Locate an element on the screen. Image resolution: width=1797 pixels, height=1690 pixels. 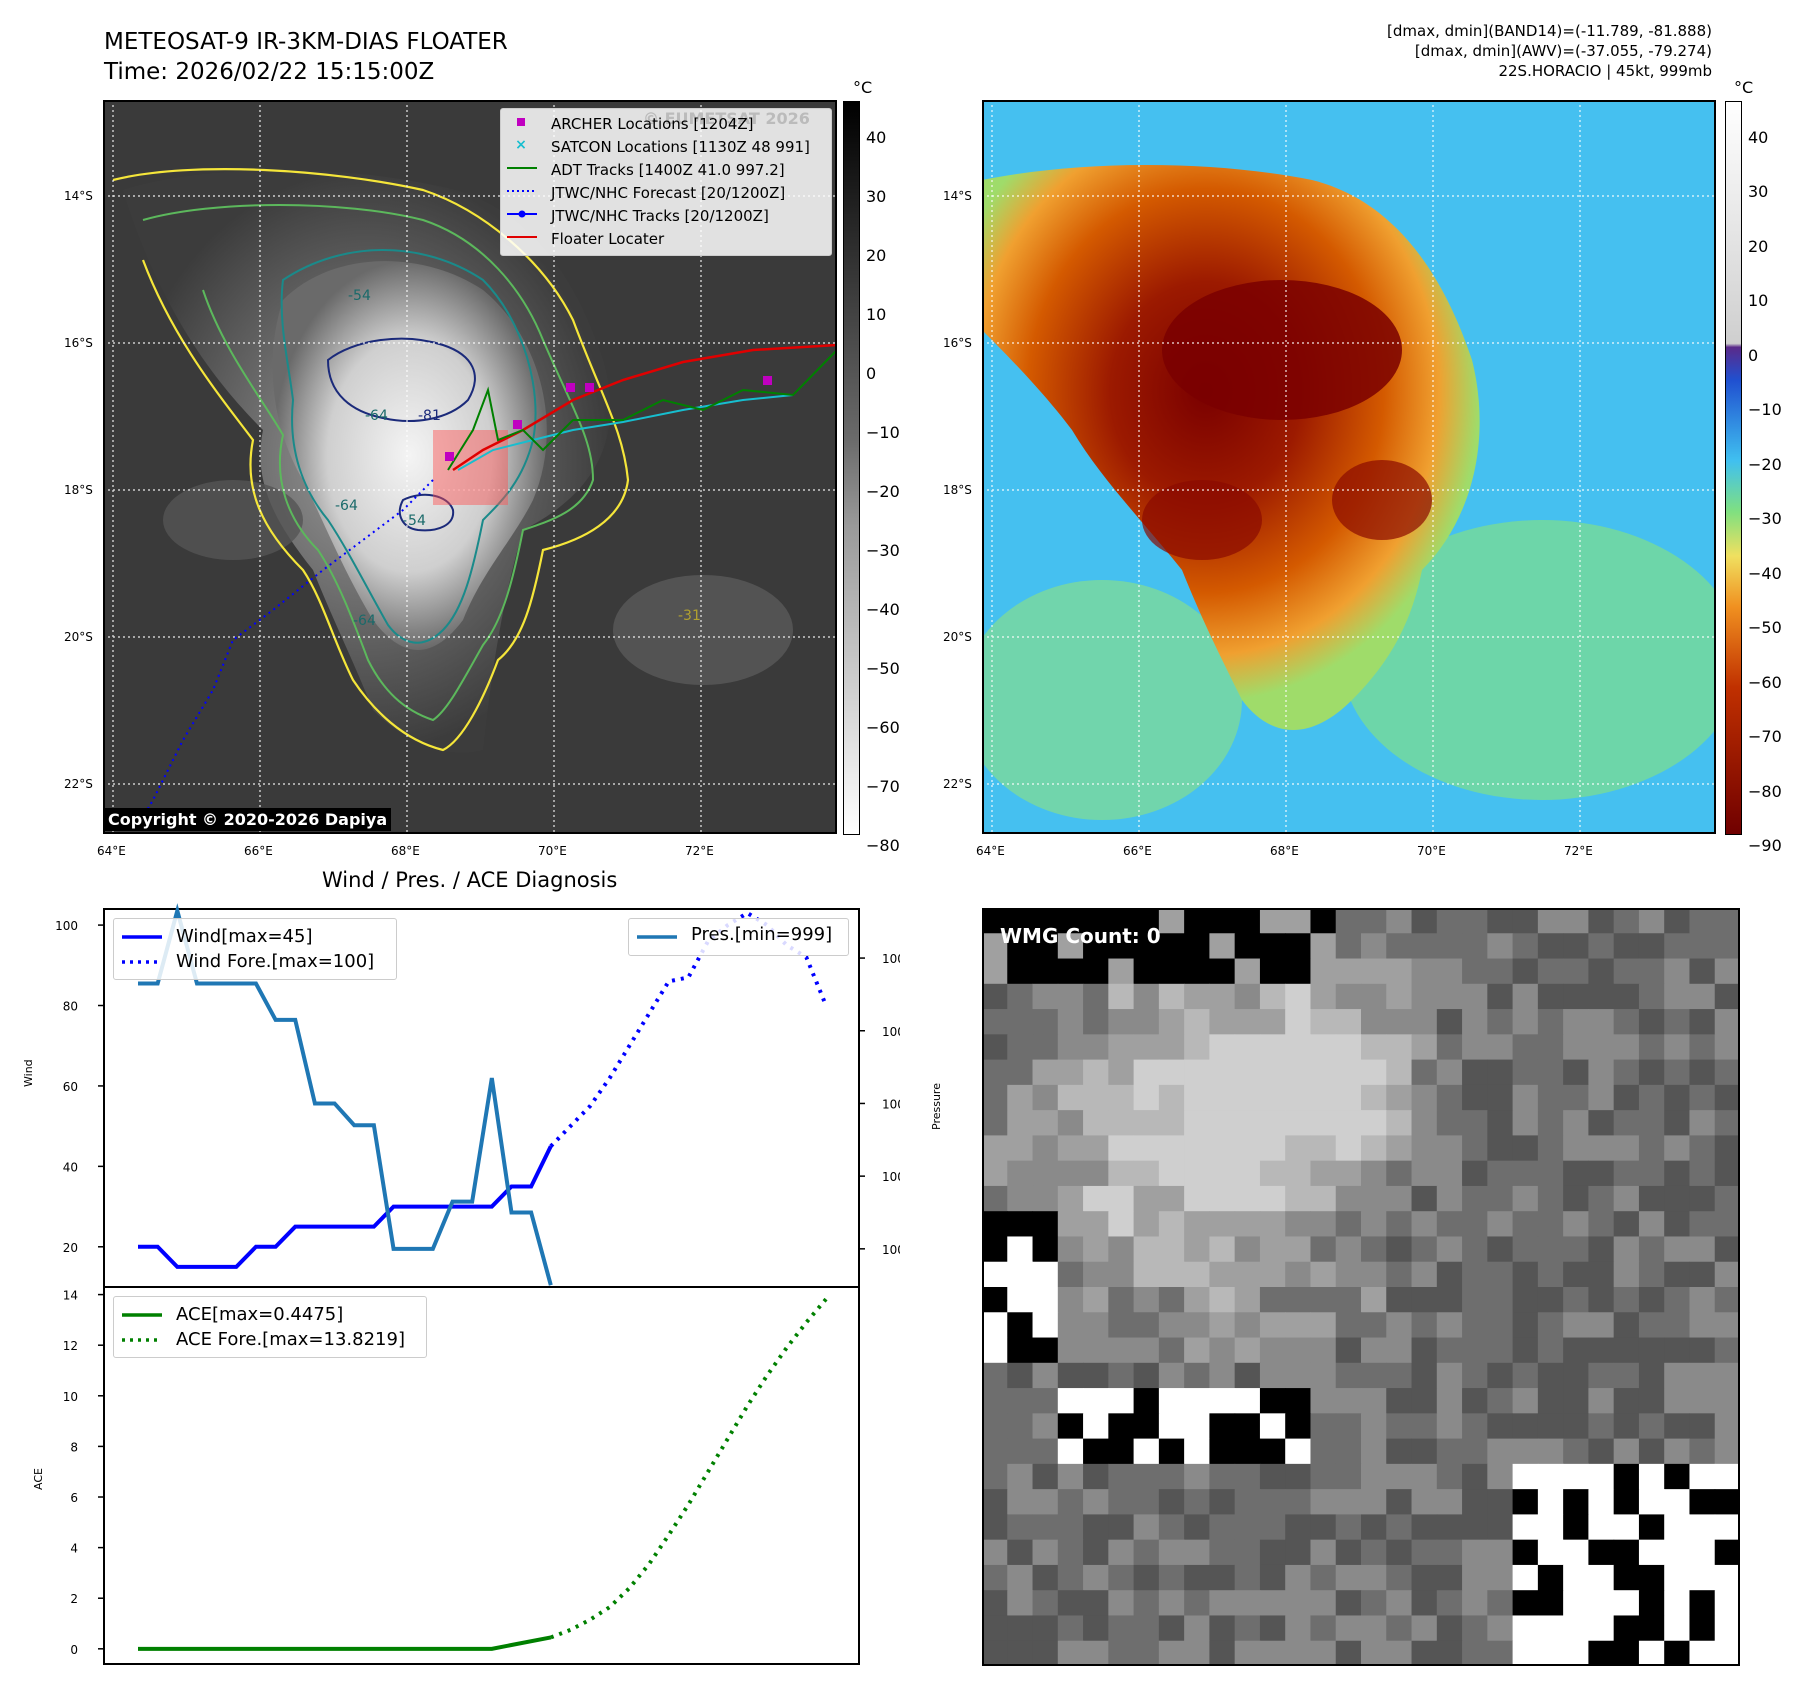
lon-label: 64°E is located at coordinates (111, 851).